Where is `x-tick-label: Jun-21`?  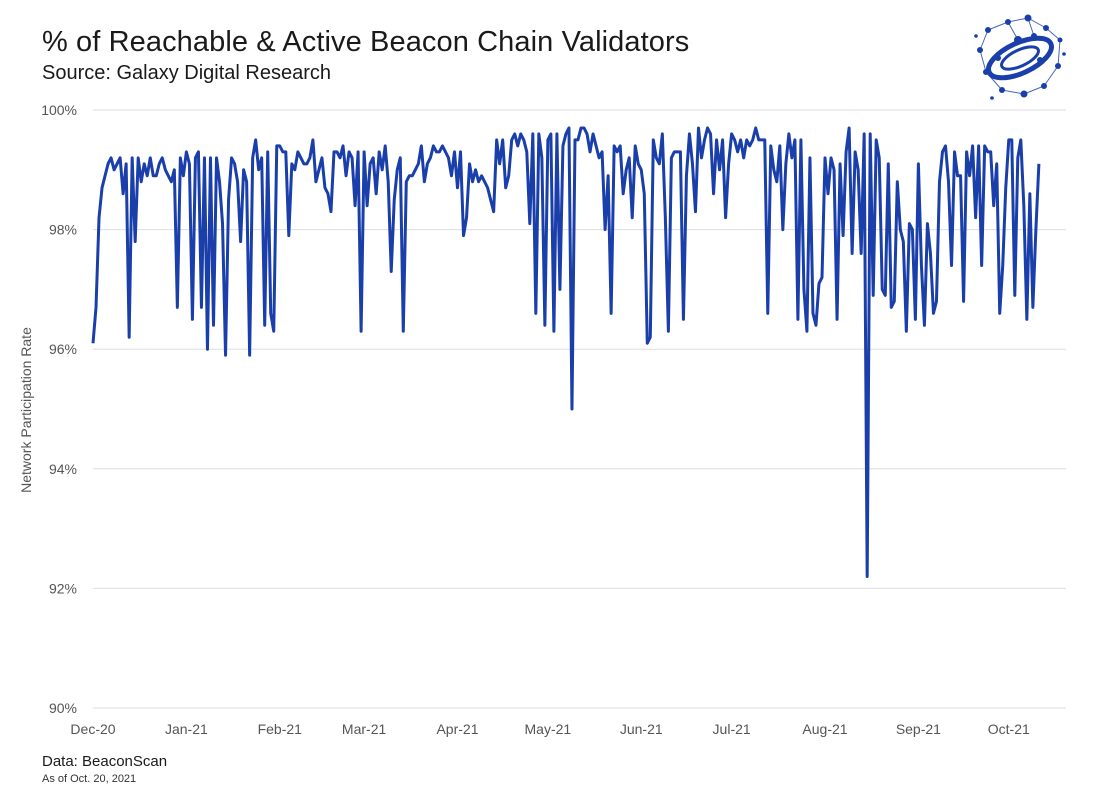
x-tick-label: Jun-21 is located at coordinates (641, 729).